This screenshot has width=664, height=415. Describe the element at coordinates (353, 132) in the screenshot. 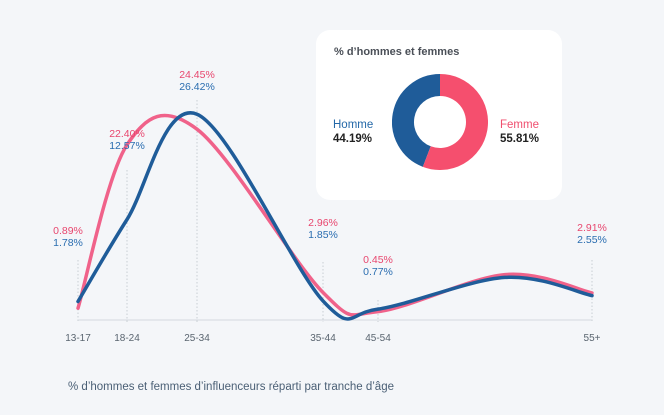

I see `homme-legend: Homme 44.19%` at that location.